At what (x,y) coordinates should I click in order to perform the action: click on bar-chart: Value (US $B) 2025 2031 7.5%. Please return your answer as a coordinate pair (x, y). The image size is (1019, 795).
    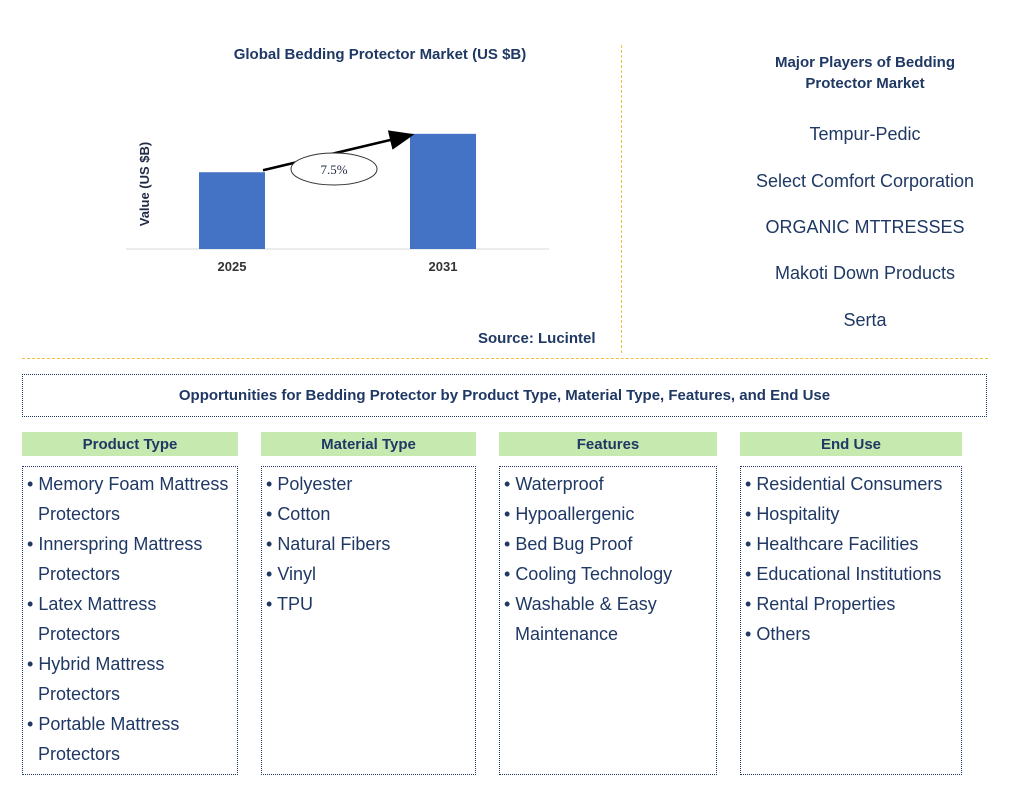
    Looking at the image, I should click on (337, 202).